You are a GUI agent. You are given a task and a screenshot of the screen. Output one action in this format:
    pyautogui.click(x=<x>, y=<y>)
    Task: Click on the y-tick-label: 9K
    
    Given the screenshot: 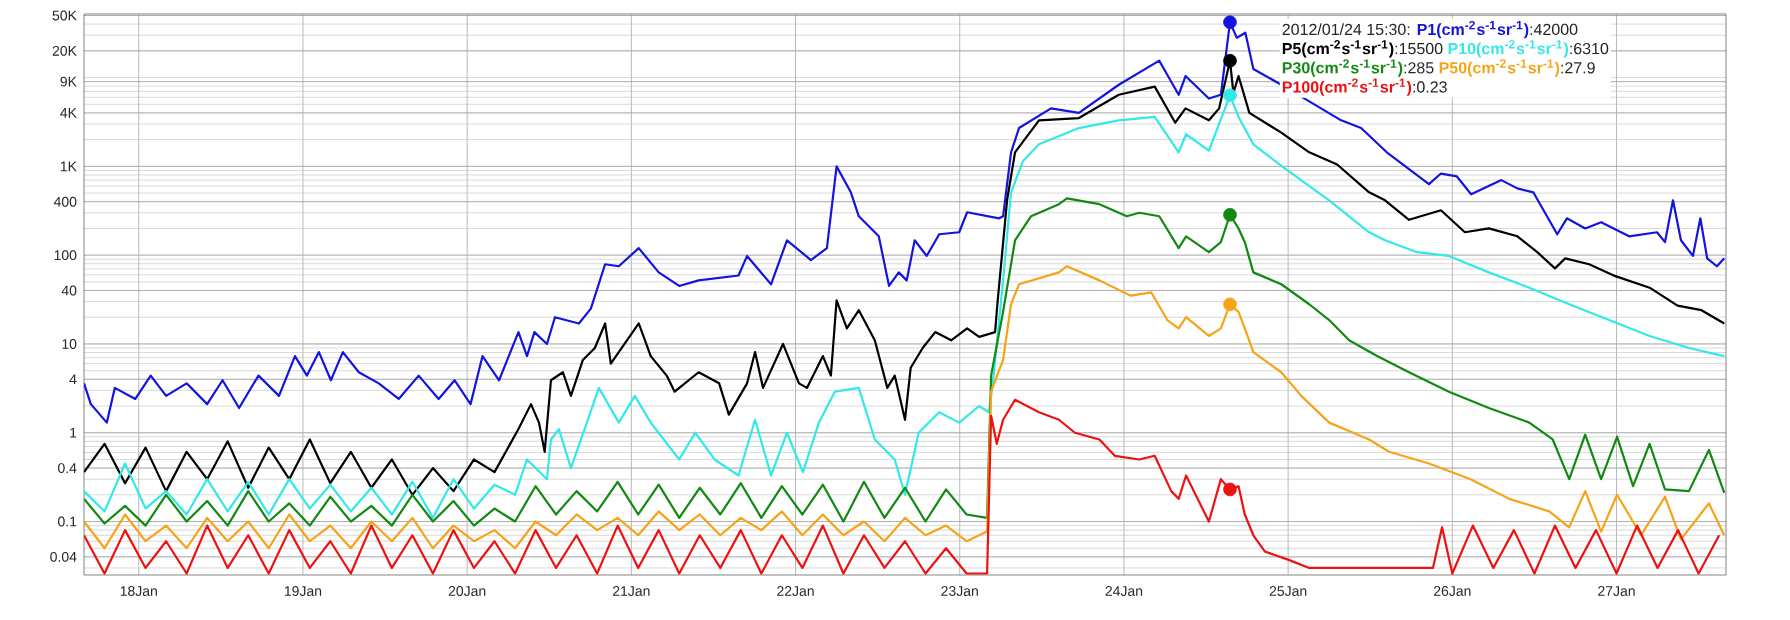 What is the action you would take?
    pyautogui.click(x=68, y=81)
    